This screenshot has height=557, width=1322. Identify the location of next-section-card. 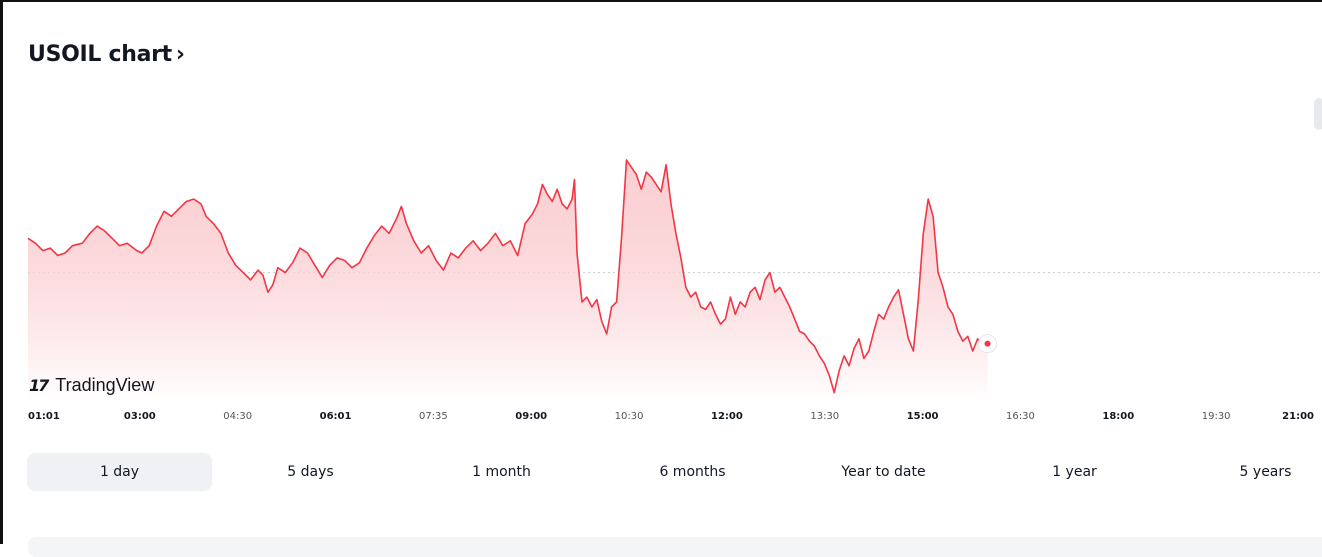
(675, 547).